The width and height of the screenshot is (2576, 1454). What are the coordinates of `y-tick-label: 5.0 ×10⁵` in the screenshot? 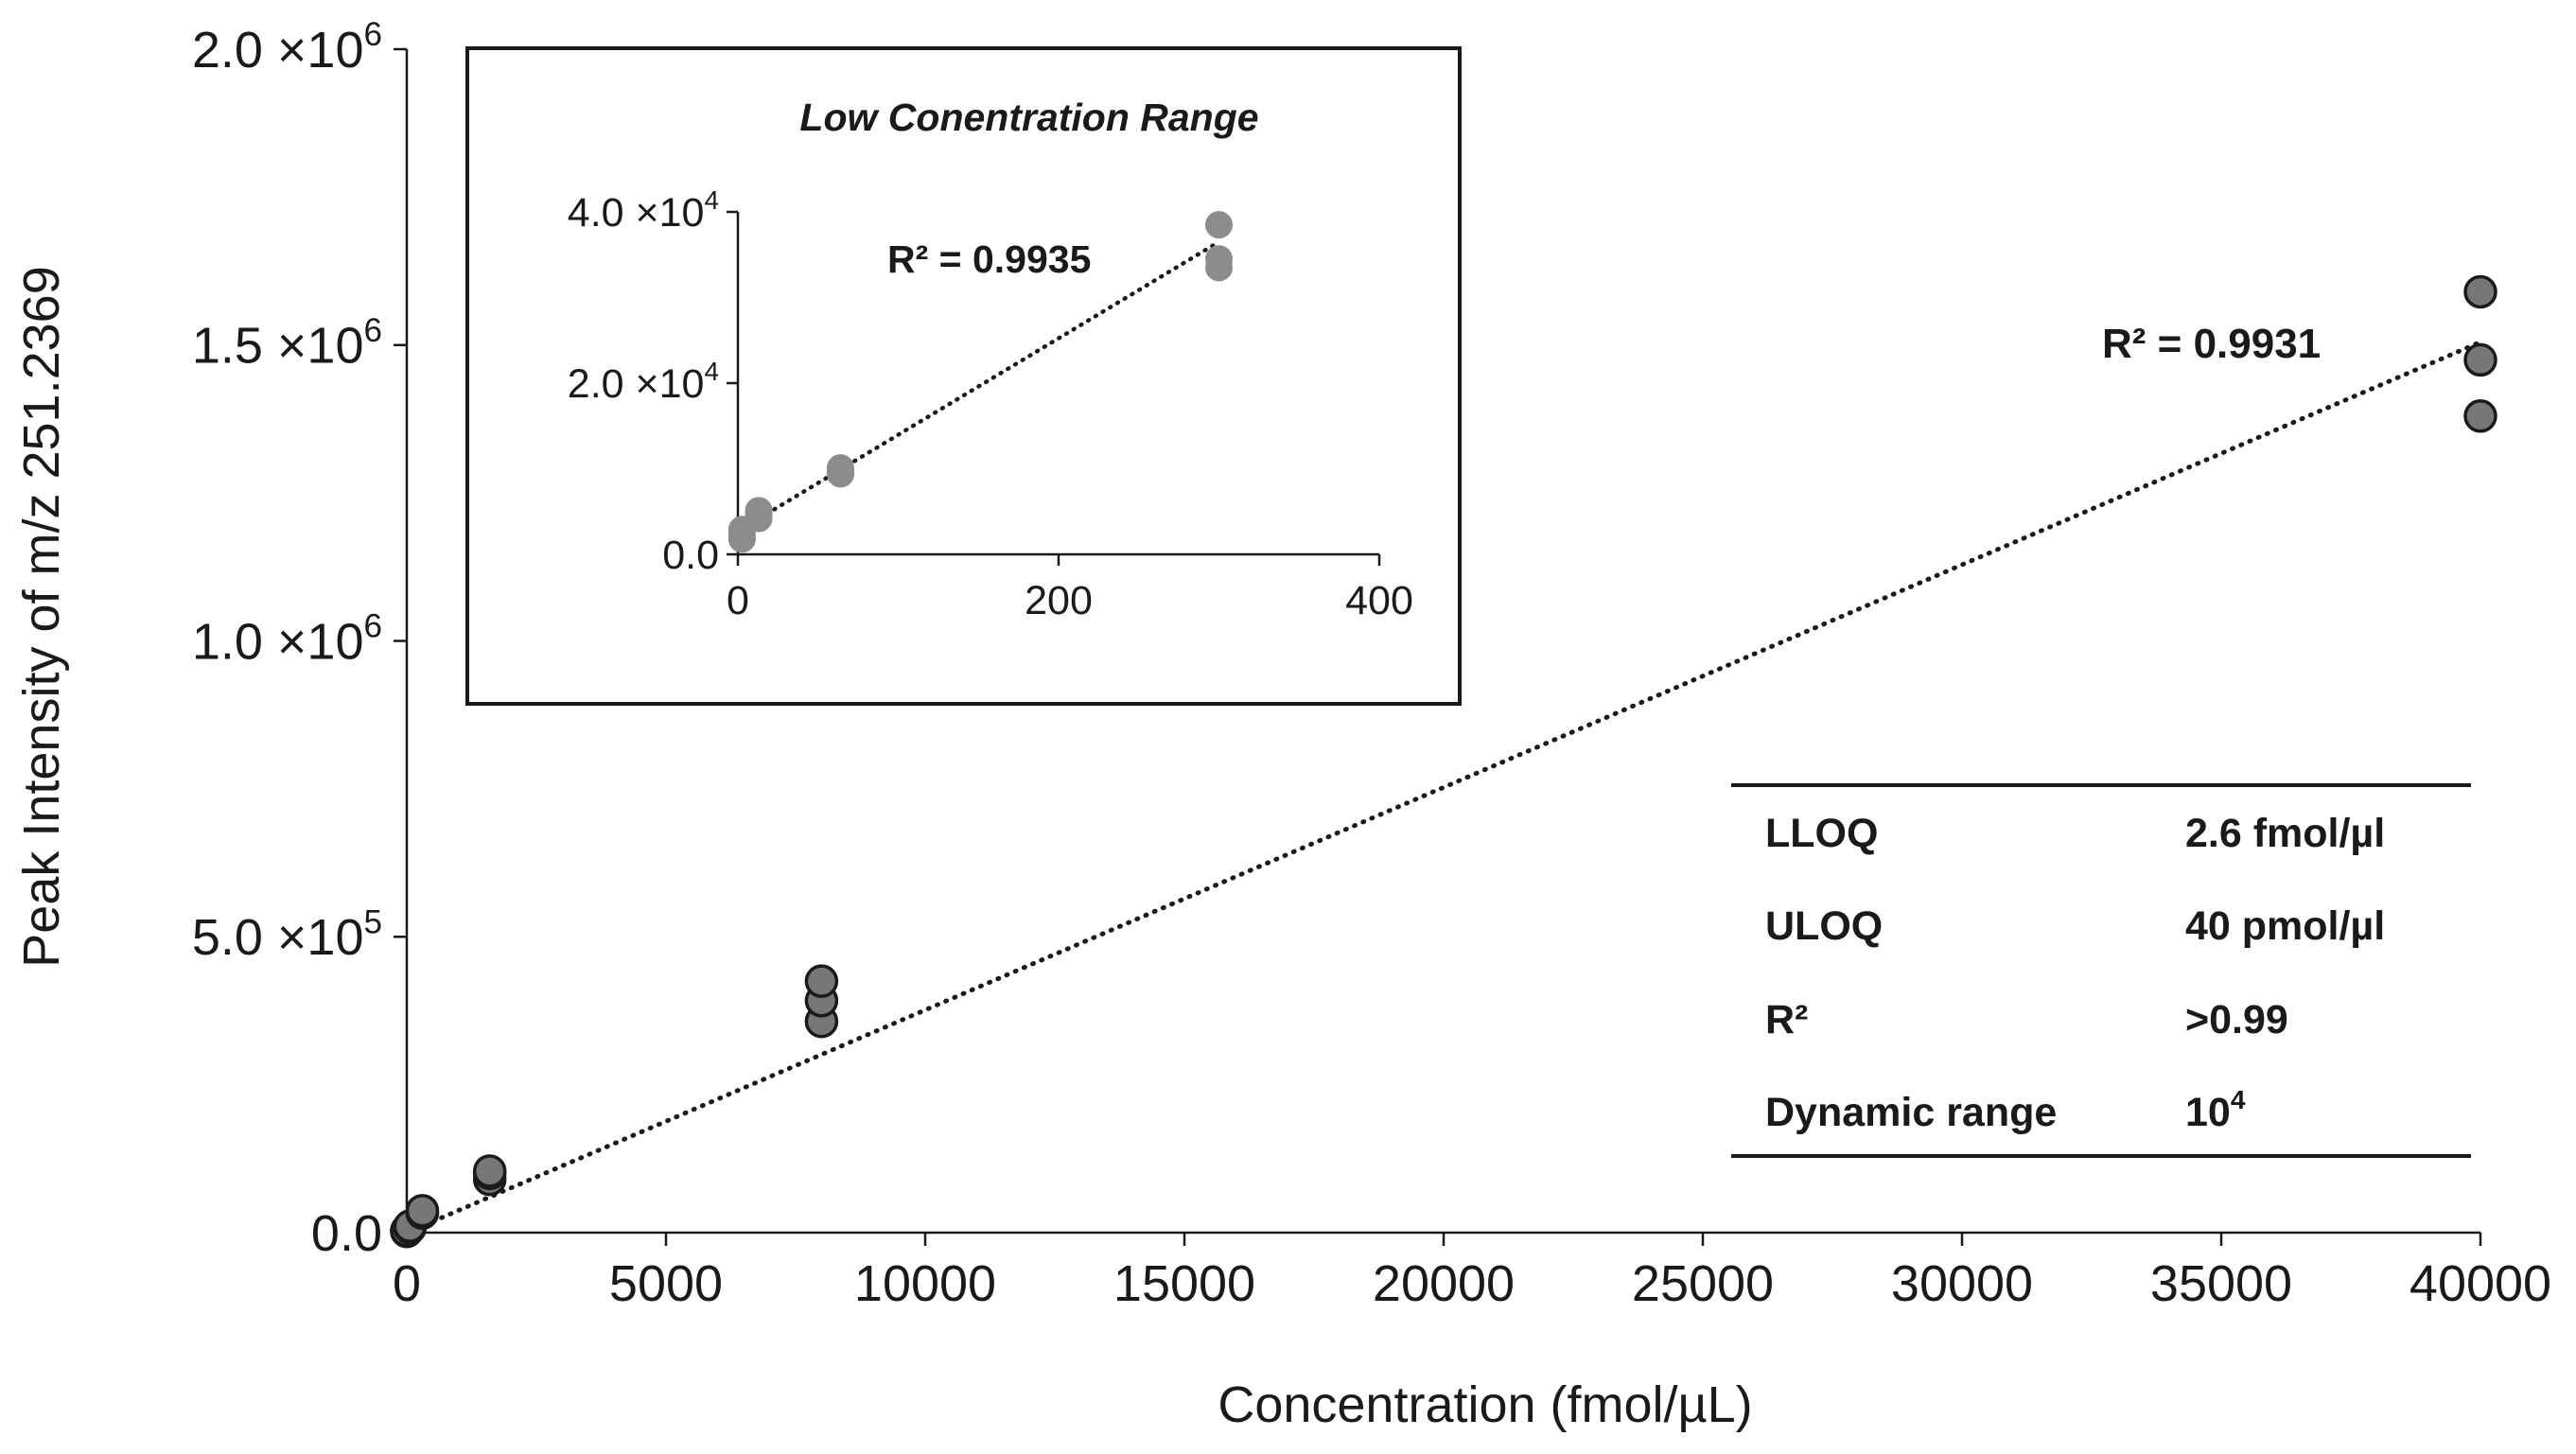 It's located at (287, 935).